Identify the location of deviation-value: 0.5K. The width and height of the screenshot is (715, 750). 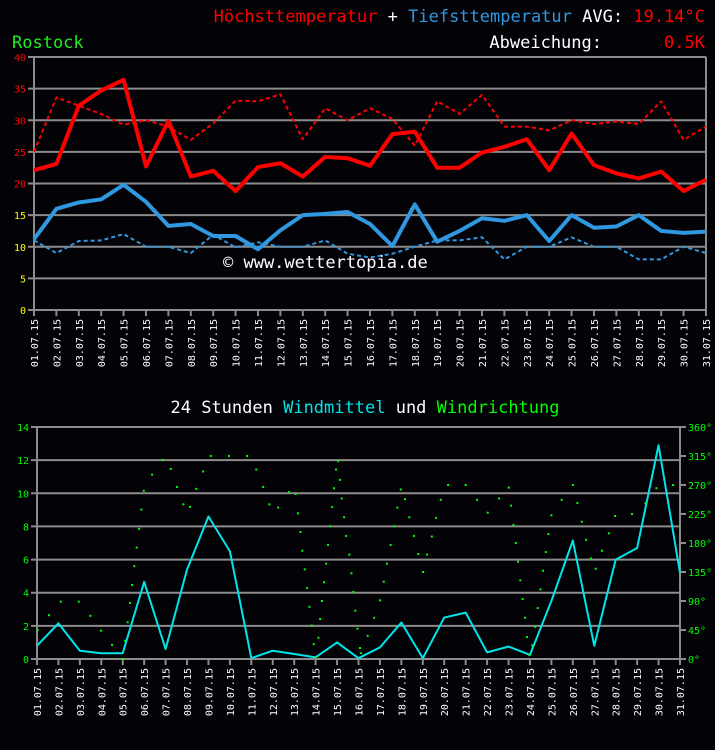
(685, 43).